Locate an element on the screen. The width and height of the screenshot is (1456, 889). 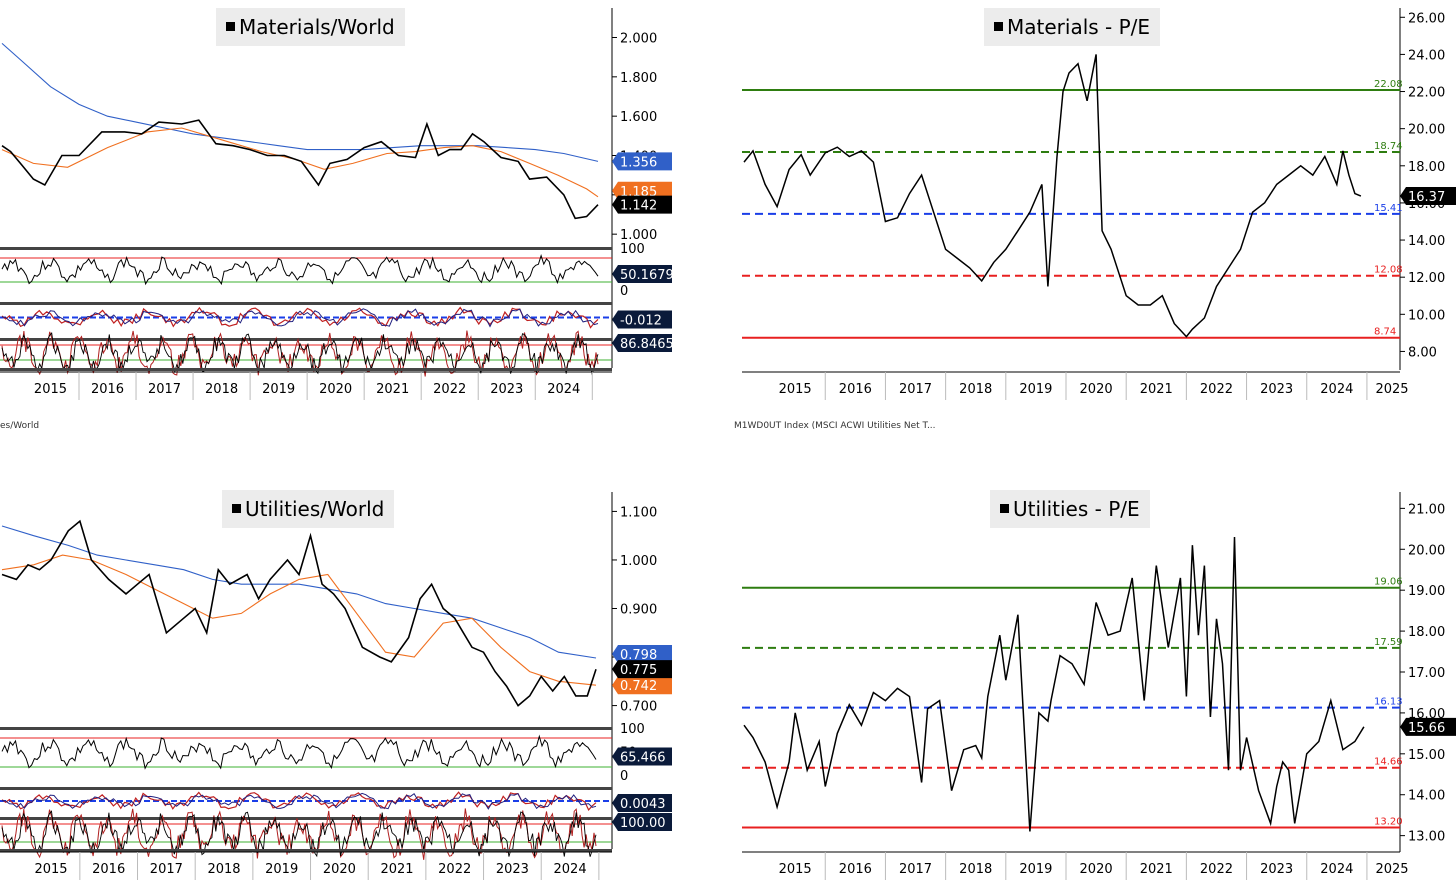
chart-title: Materials - P/E is located at coordinates (1072, 27).